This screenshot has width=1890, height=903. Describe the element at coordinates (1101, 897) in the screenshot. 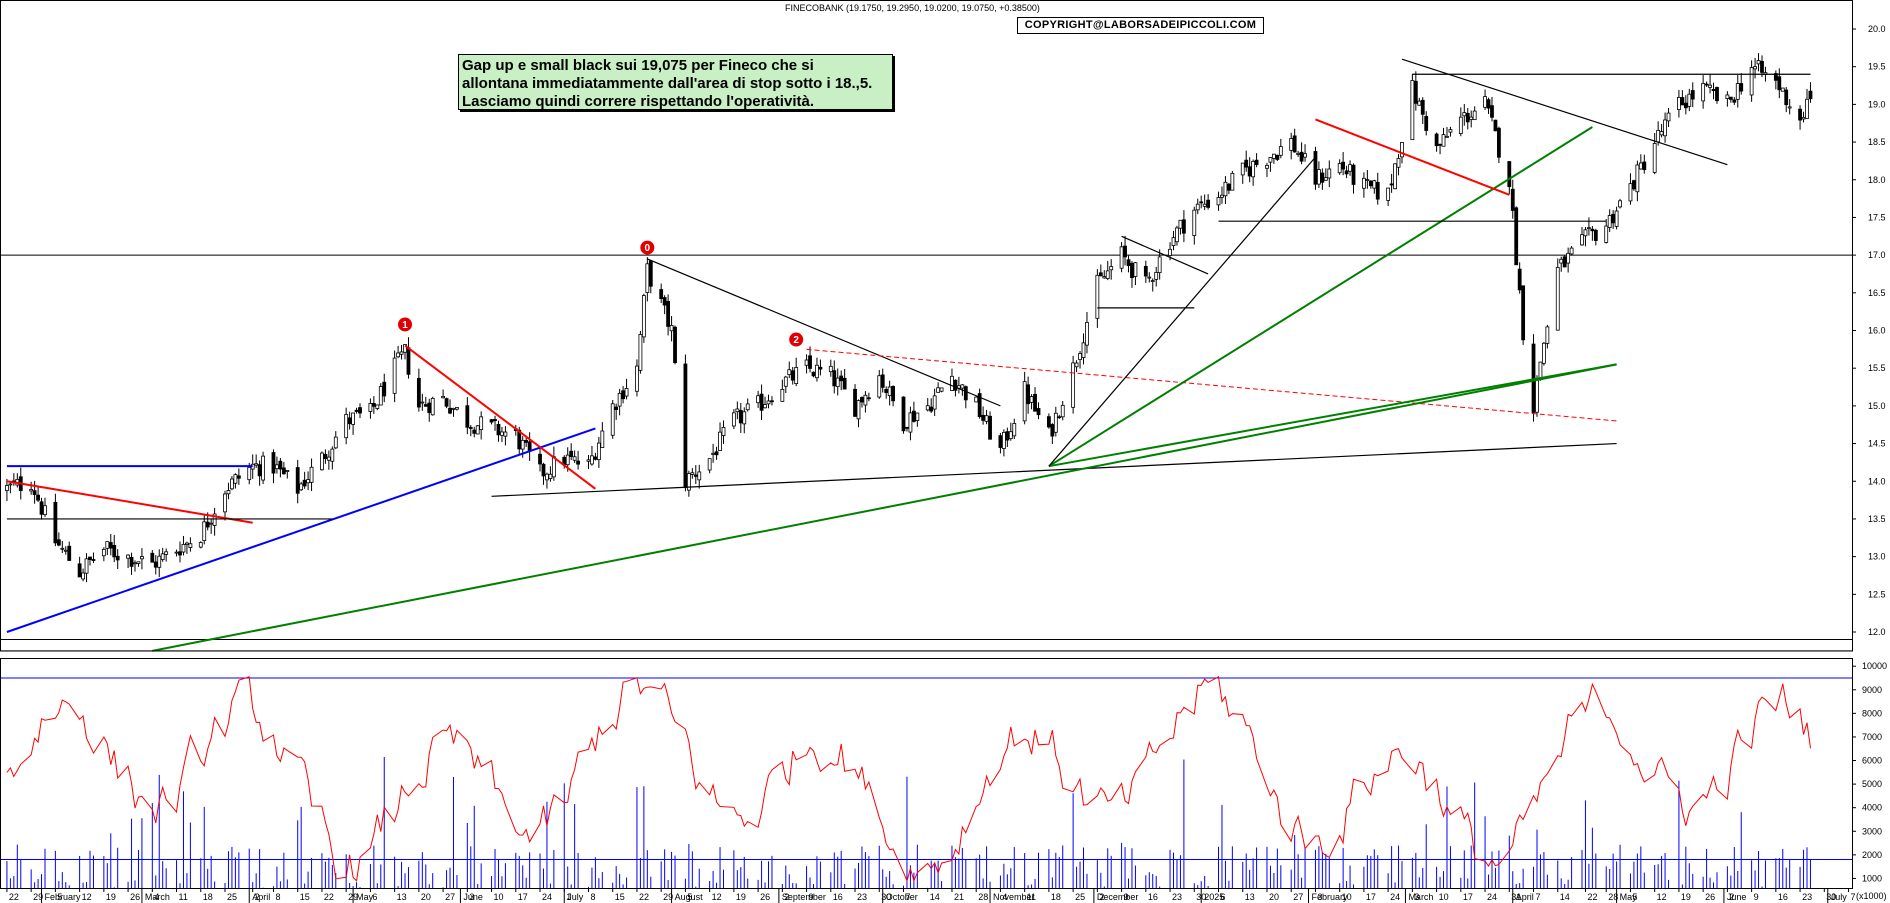

I see `day-tick-label: 2` at that location.